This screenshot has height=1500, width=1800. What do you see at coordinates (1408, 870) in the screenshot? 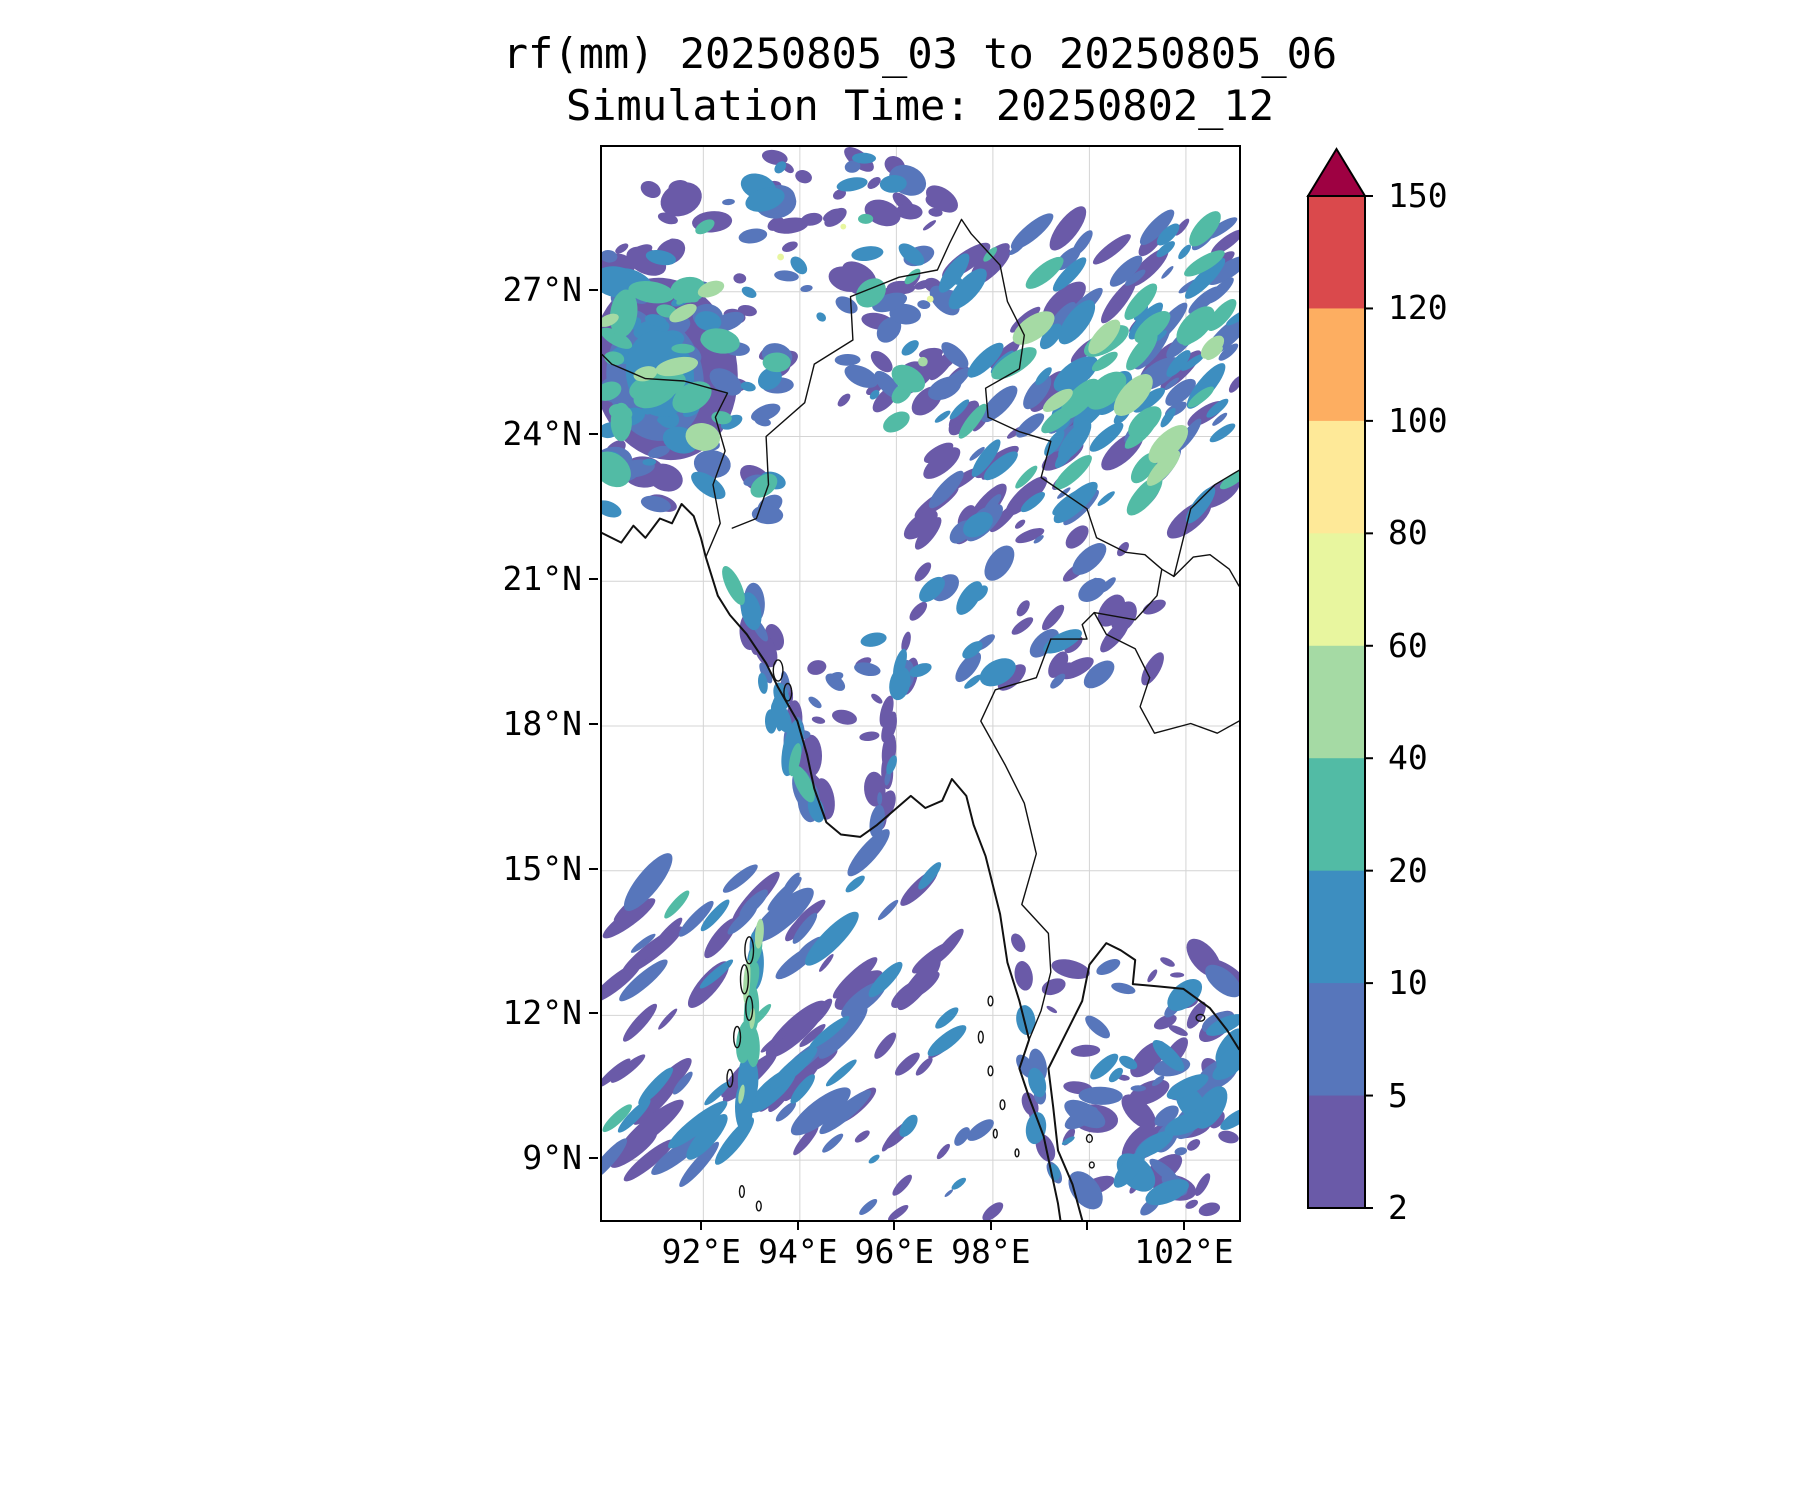
I see `colorbar-tick-label: 20` at bounding box center [1408, 870].